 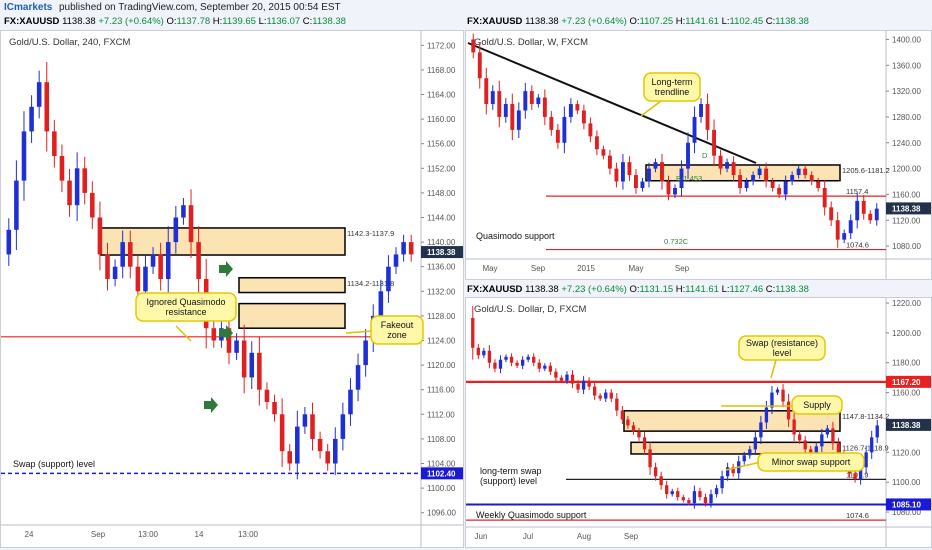 I want to click on harmonic-point-label: B-1.453, so click(x=689, y=178).